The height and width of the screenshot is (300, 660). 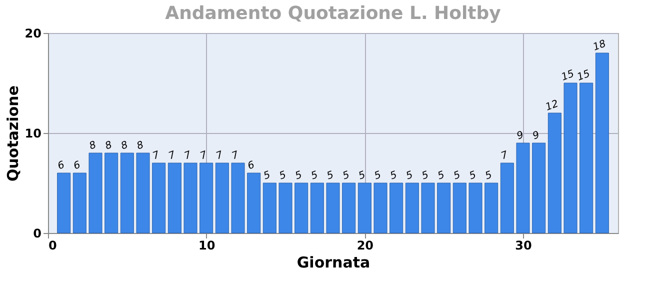 I want to click on y-axis-title: Quotazione, so click(x=13, y=133).